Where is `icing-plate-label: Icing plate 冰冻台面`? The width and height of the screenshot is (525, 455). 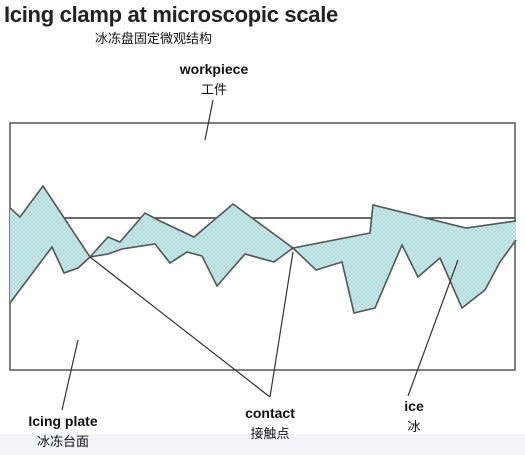 icing-plate-label: Icing plate 冰冻台面 is located at coordinates (63, 431).